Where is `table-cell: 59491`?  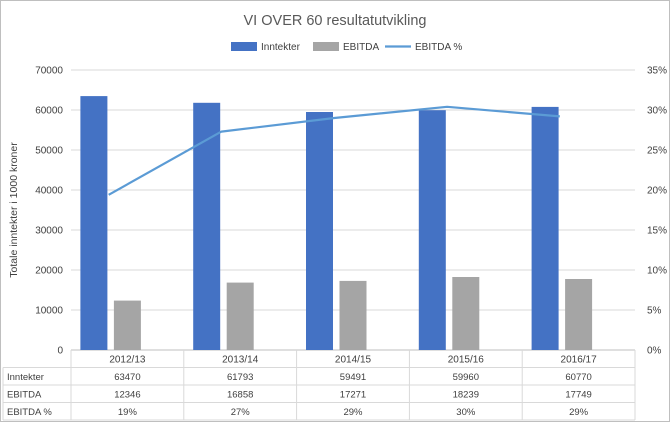 table-cell: 59491 is located at coordinates (353, 377).